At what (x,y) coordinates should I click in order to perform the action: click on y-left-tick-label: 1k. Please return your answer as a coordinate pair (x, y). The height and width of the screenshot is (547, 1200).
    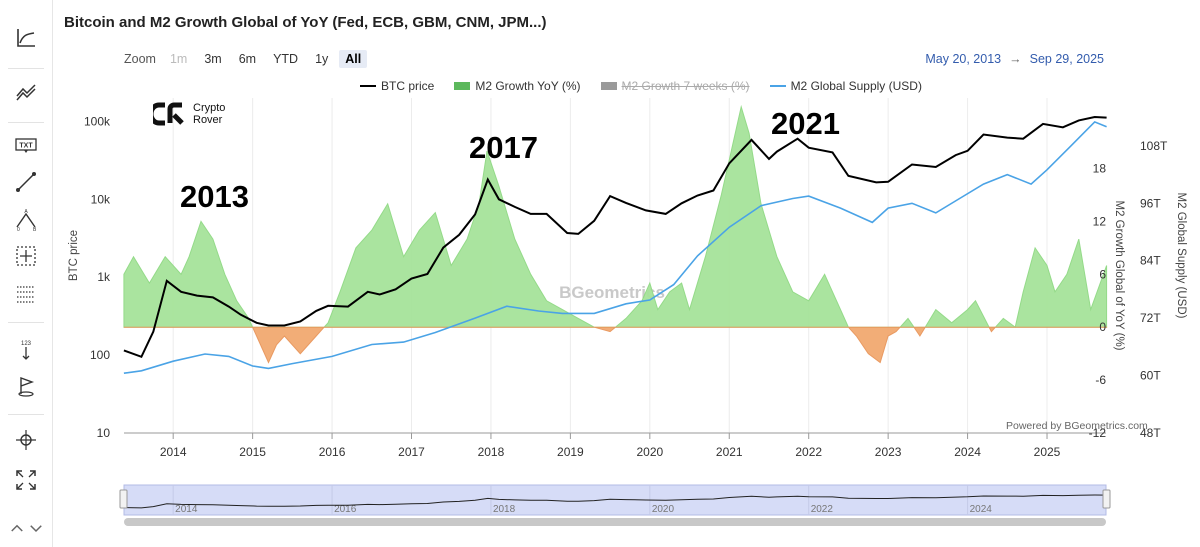
    Looking at the image, I should click on (104, 277).